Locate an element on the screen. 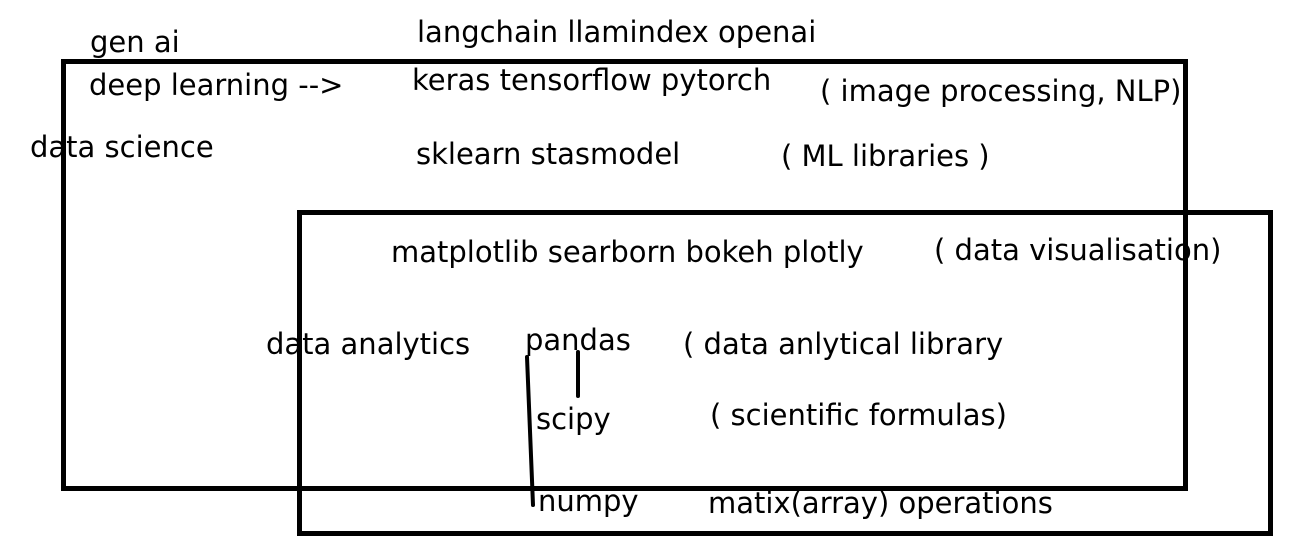  deep-learning-libraries: keras tensorflow pytorch is located at coordinates (592, 80).